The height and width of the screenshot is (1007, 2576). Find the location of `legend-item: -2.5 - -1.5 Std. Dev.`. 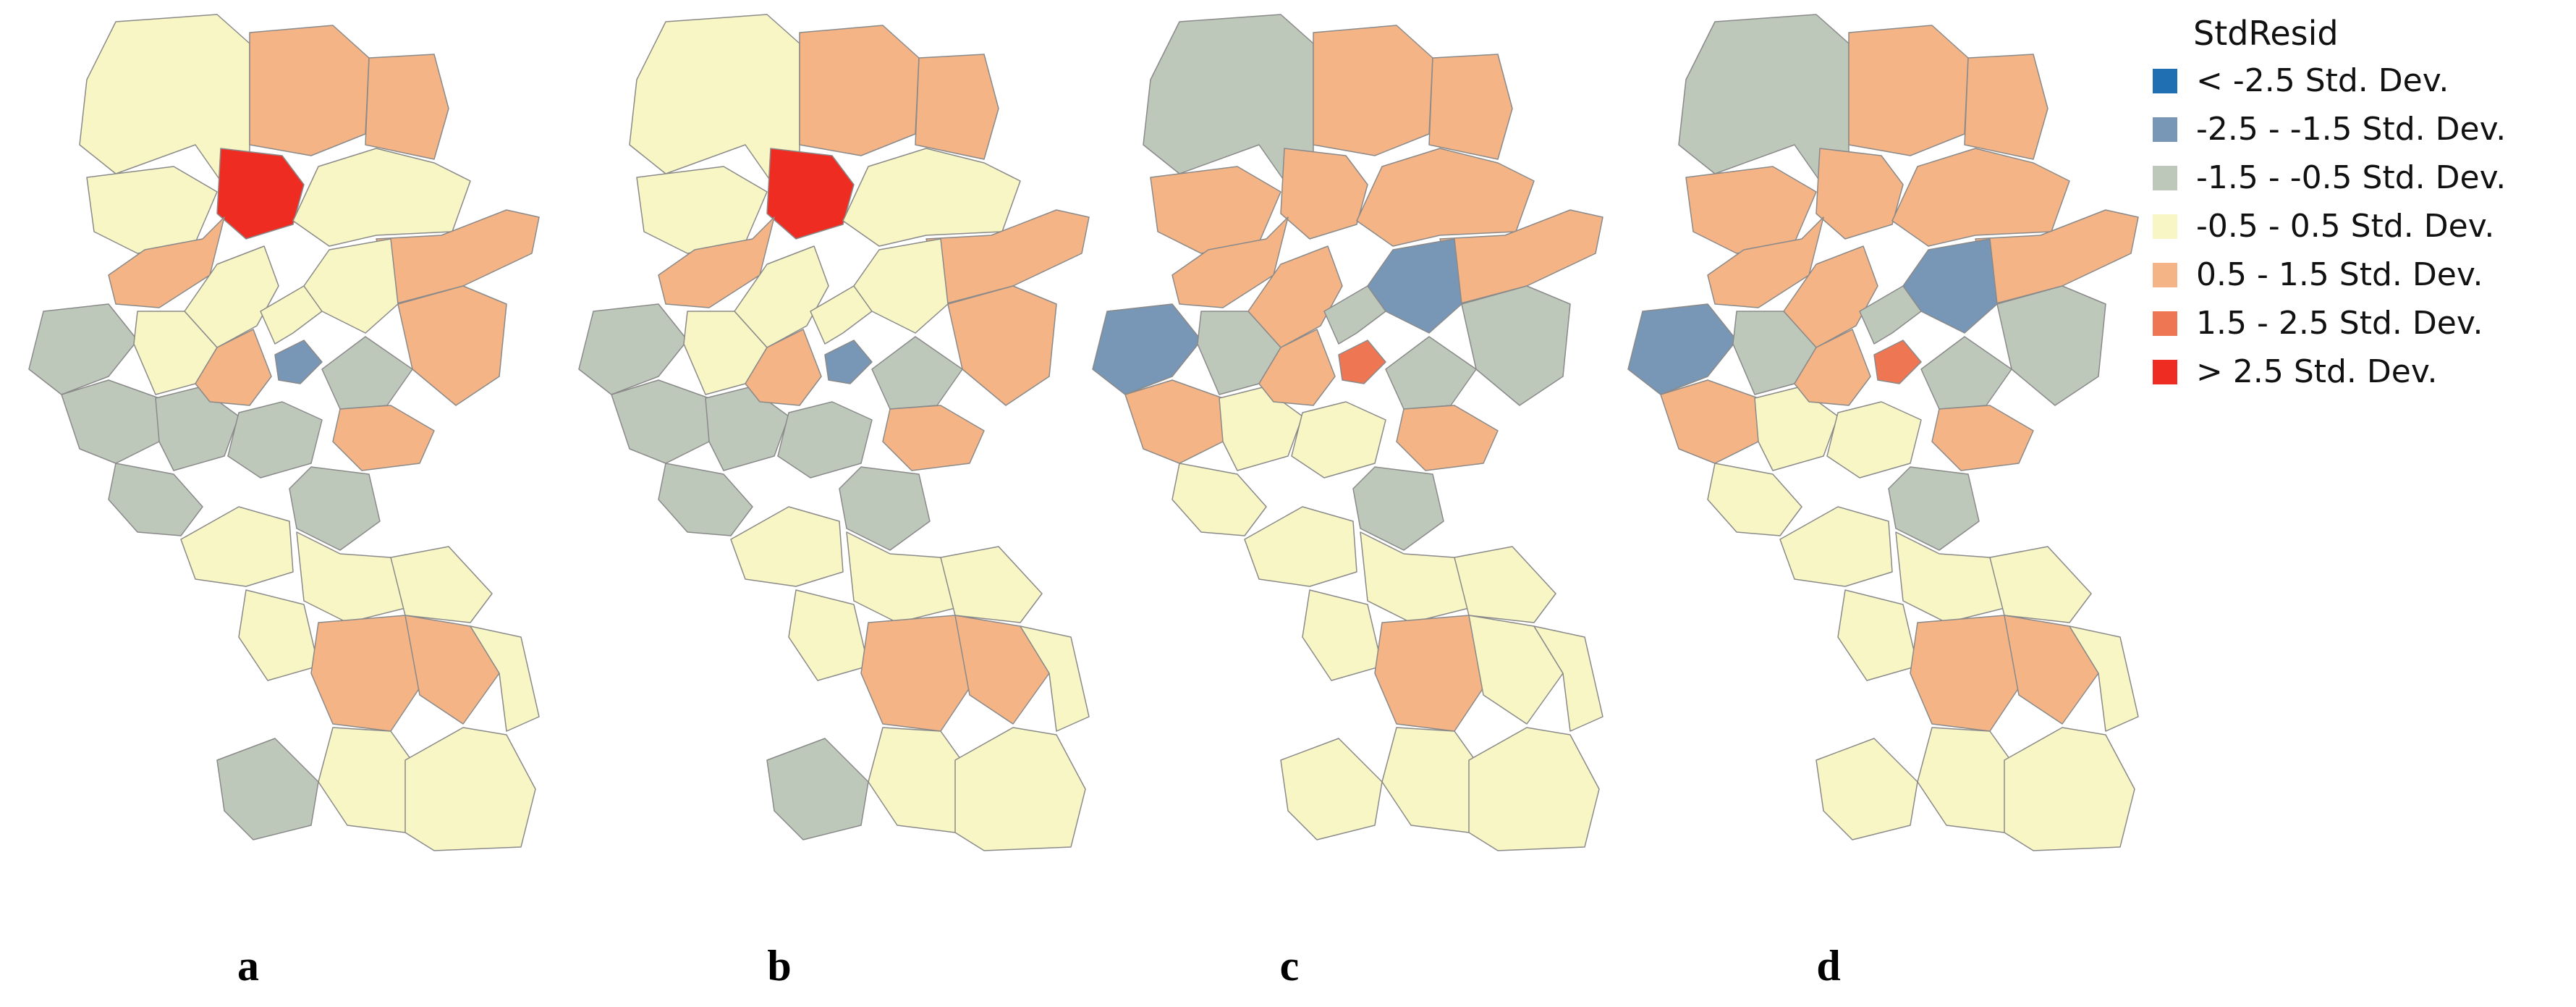

legend-item: -2.5 - -1.5 Std. Dev. is located at coordinates (2359, 129).